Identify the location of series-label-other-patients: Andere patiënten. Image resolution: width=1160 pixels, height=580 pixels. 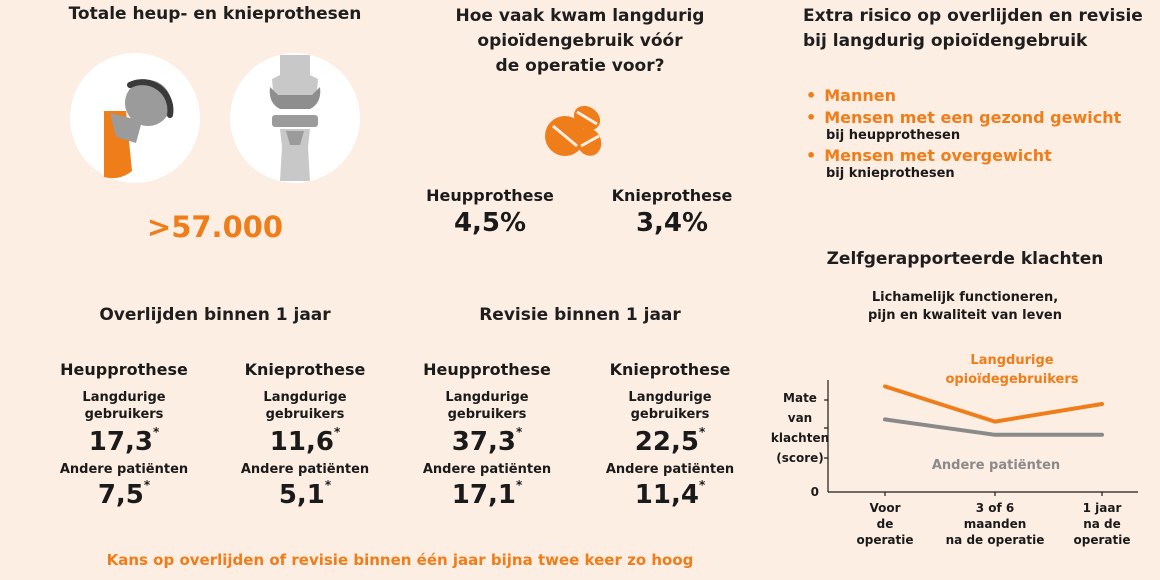
(996, 465).